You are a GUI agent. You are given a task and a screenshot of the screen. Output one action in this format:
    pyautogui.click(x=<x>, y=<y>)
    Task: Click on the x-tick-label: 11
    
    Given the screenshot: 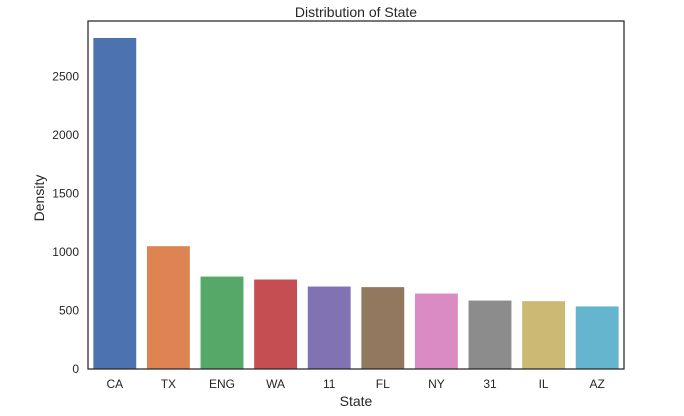 What is the action you would take?
    pyautogui.click(x=329, y=384)
    